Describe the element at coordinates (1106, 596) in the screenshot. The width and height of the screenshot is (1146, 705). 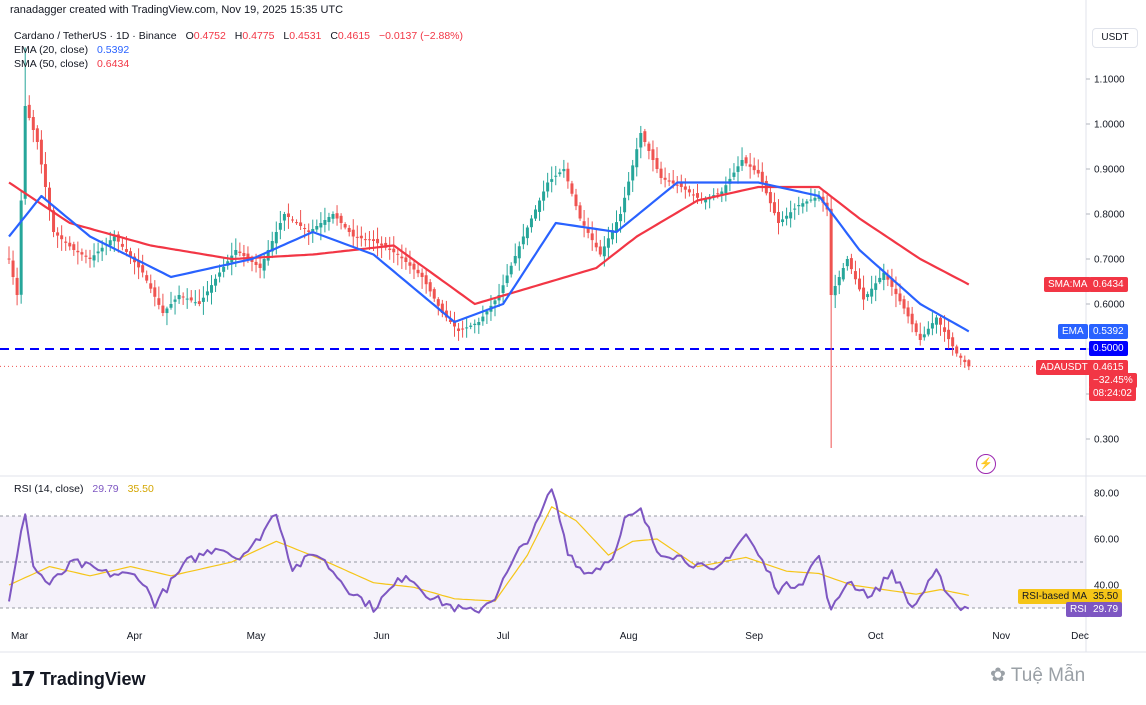
I see `rsi-ma-tag-value: 35.50` at that location.